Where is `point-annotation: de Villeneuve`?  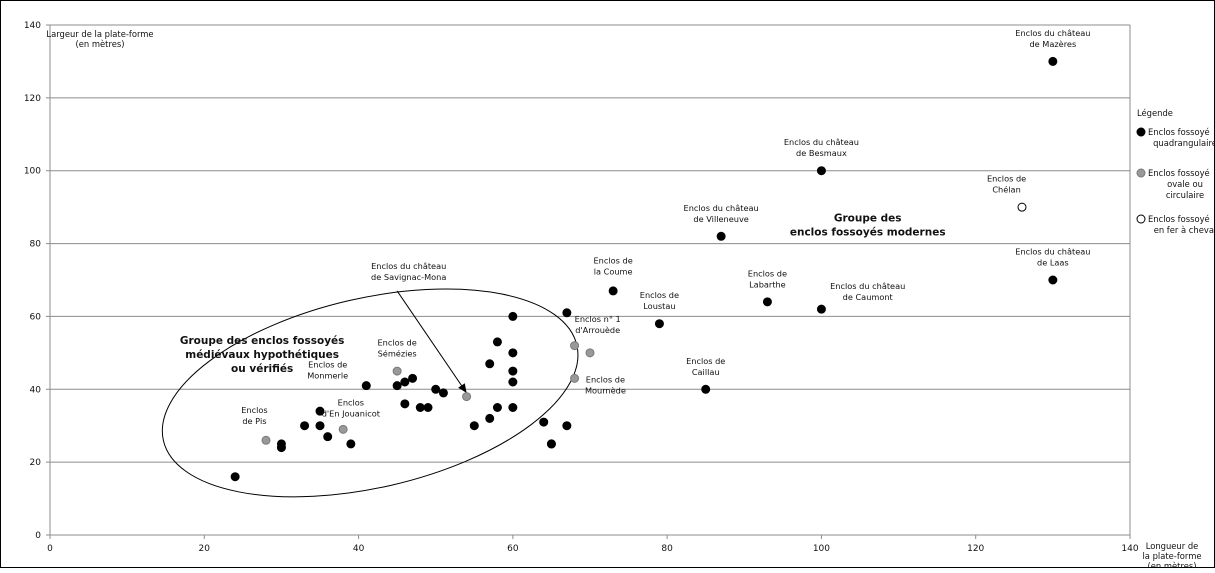
point-annotation: de Villeneuve is located at coordinates (720, 219).